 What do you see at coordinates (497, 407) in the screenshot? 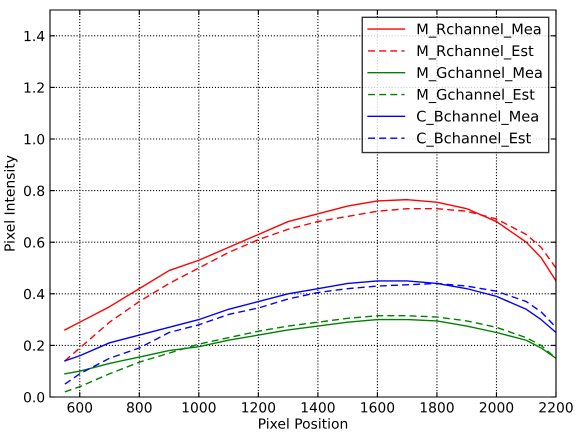
I see `x-tick-label: 2000` at bounding box center [497, 407].